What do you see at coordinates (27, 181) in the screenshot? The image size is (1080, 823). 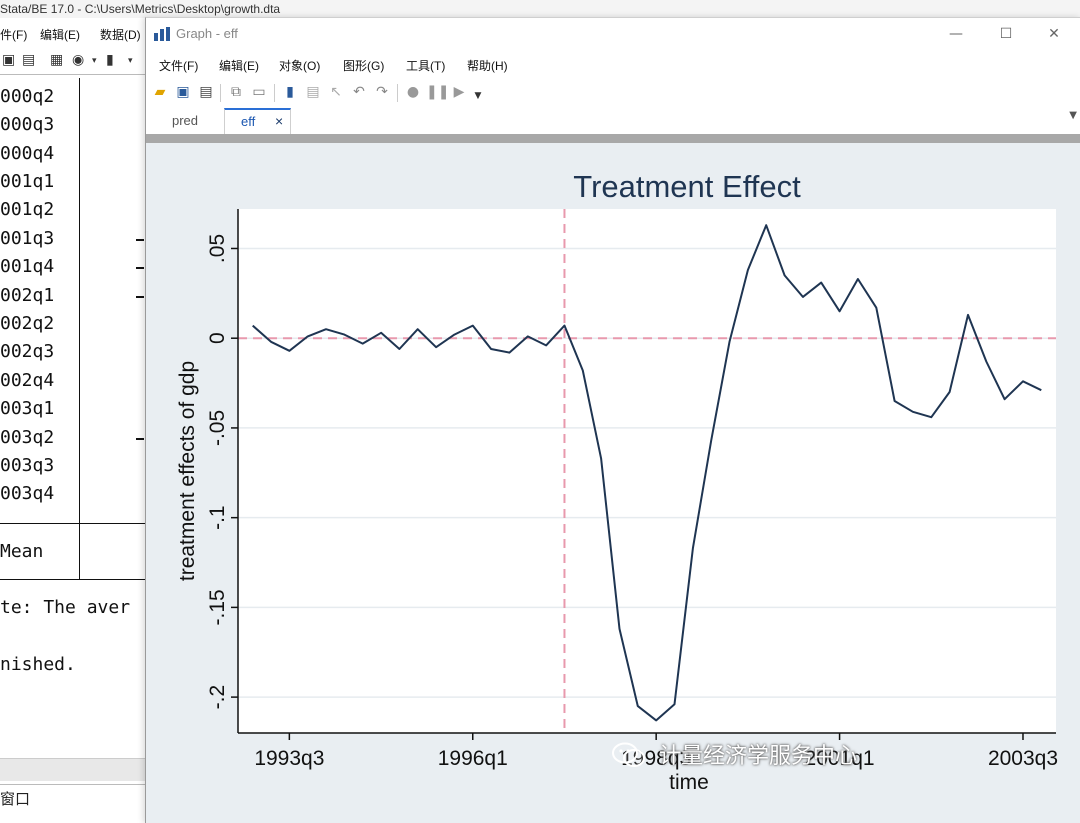 I see `table-row-label: 001q1` at bounding box center [27, 181].